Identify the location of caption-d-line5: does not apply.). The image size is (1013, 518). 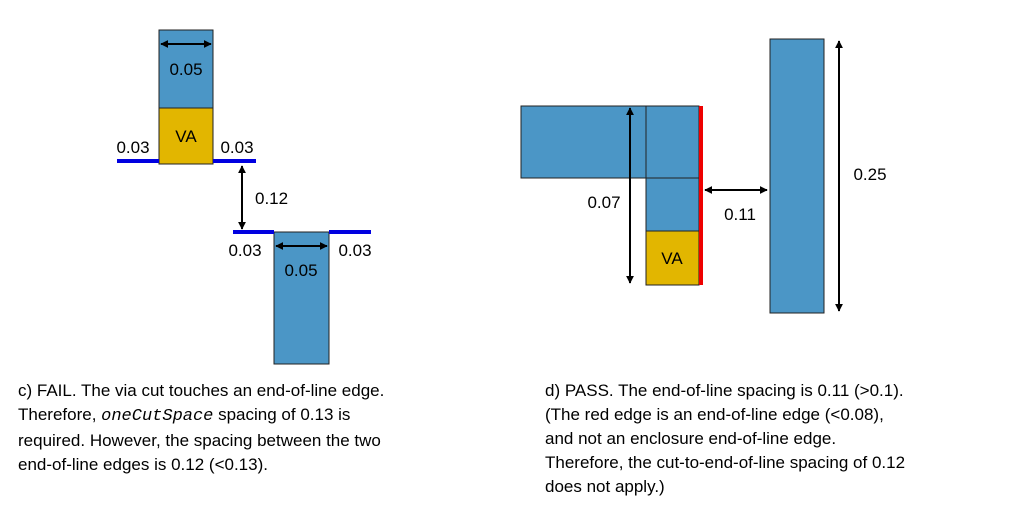
(605, 486).